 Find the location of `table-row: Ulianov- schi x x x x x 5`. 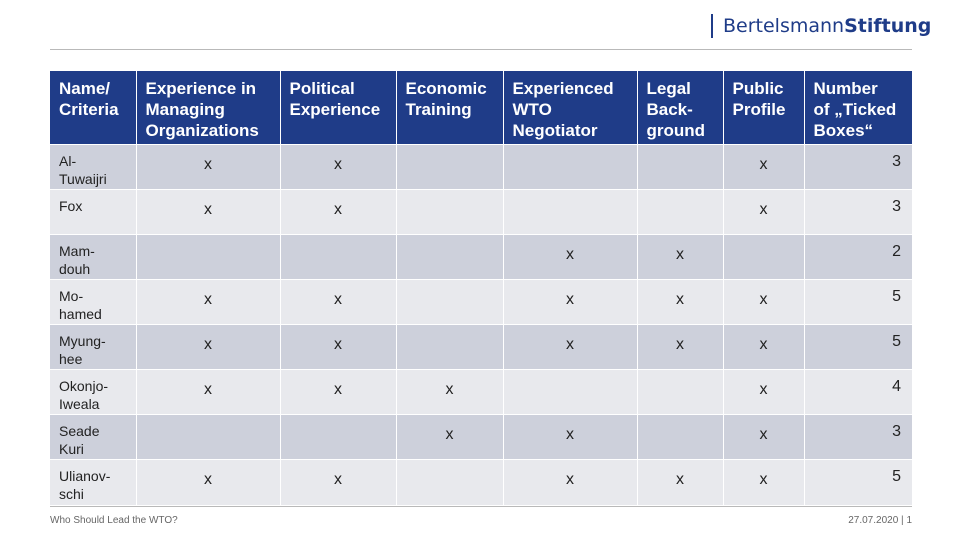

table-row: Ulianov- schi x x x x x 5 is located at coordinates (481, 482).